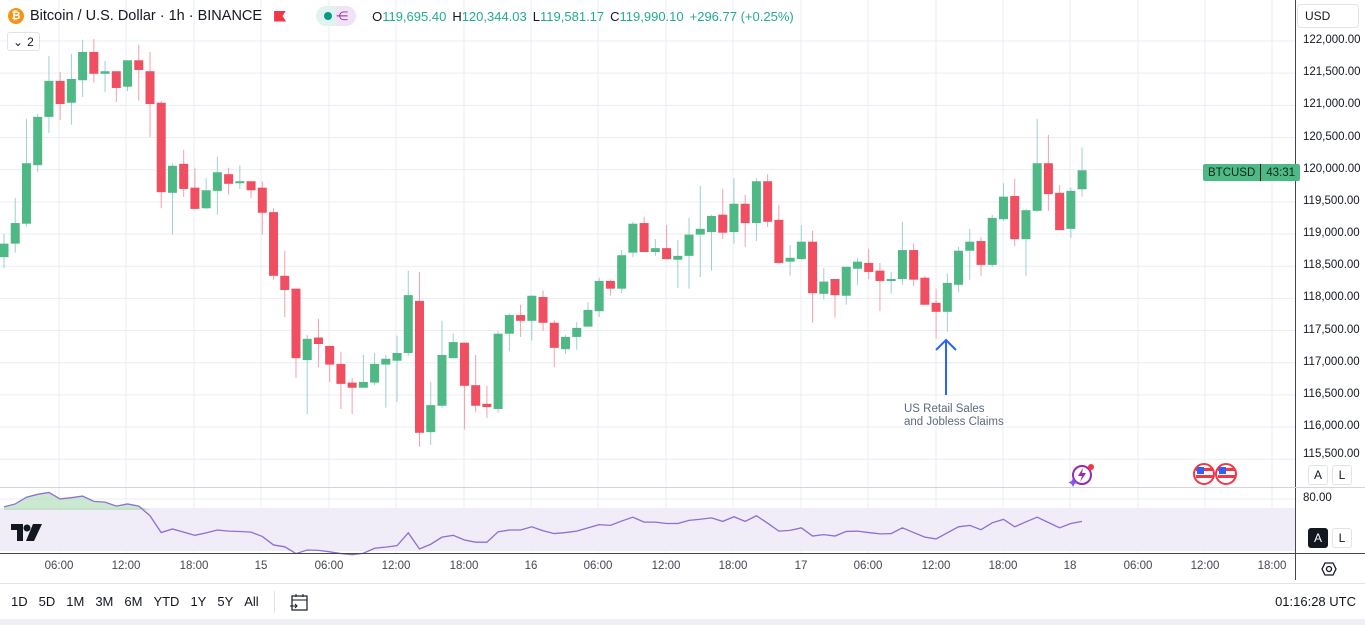 The image size is (1365, 625). I want to click on range-button-1m: 1M, so click(75, 601).